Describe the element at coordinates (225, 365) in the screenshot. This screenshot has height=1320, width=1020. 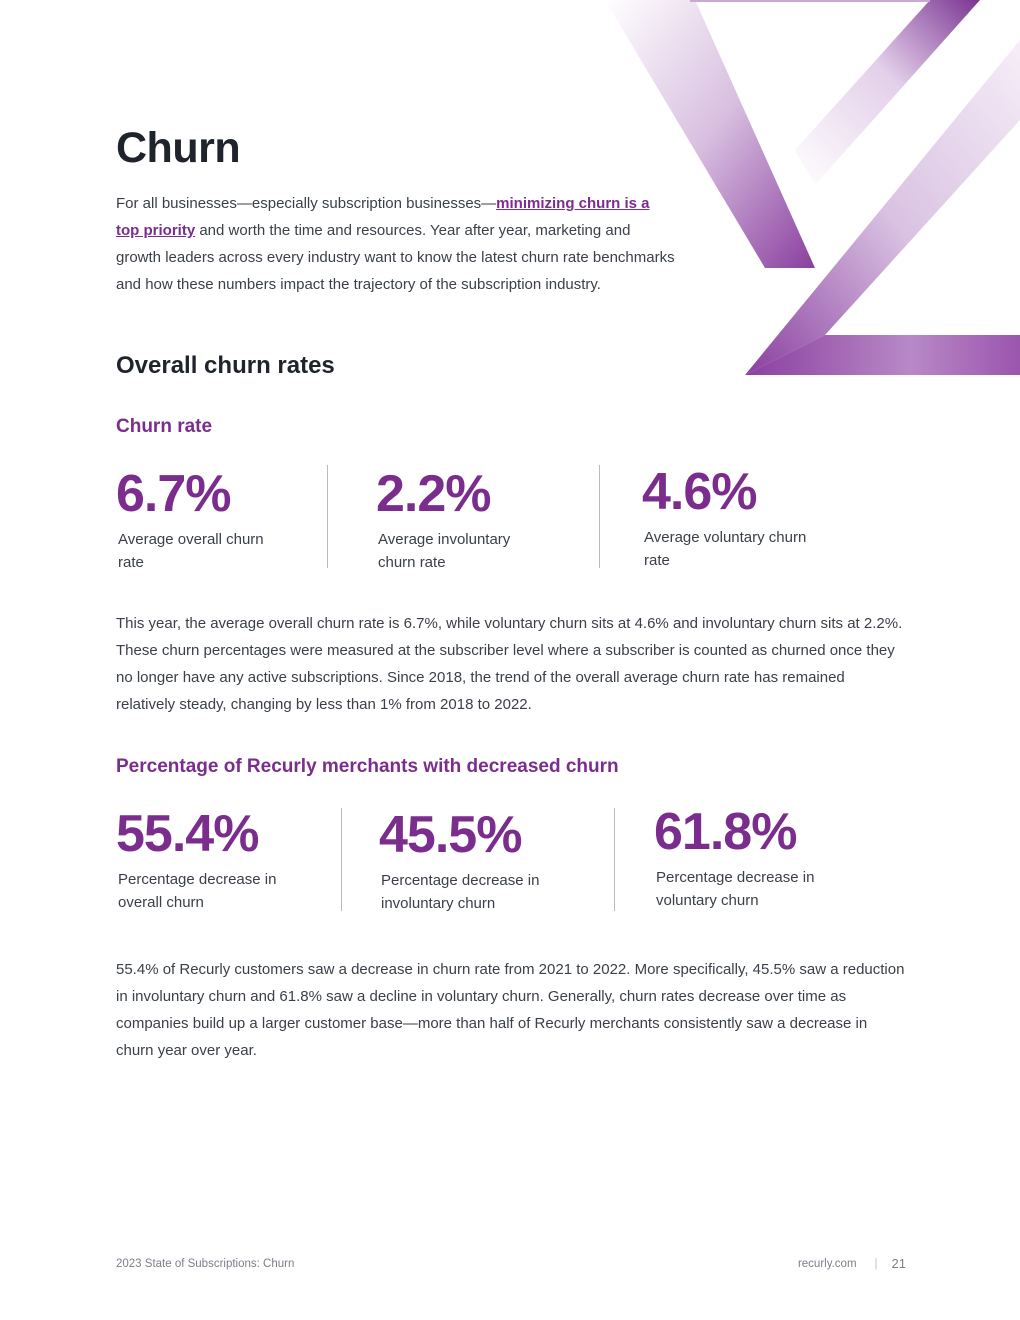
I see `section-title-overall-churn: Overall churn rates` at that location.